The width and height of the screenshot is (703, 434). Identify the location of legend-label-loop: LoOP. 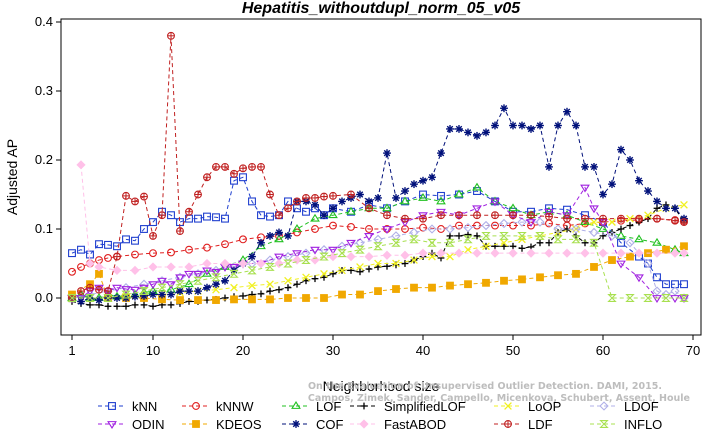
(544, 406).